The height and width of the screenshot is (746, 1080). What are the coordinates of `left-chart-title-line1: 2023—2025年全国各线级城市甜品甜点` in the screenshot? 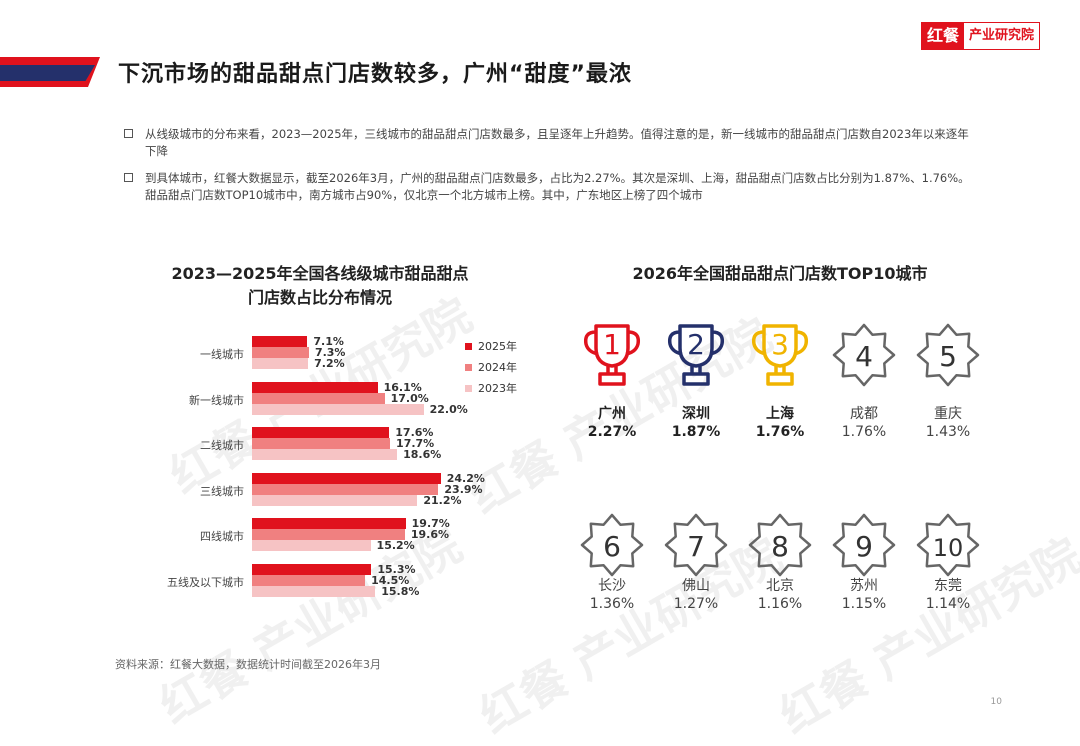 It's located at (320, 273).